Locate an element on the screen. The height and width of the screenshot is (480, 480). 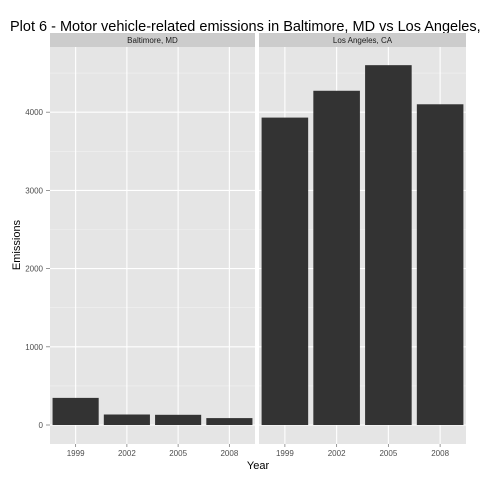
facet-strip-los-angeles is located at coordinates (362, 40).